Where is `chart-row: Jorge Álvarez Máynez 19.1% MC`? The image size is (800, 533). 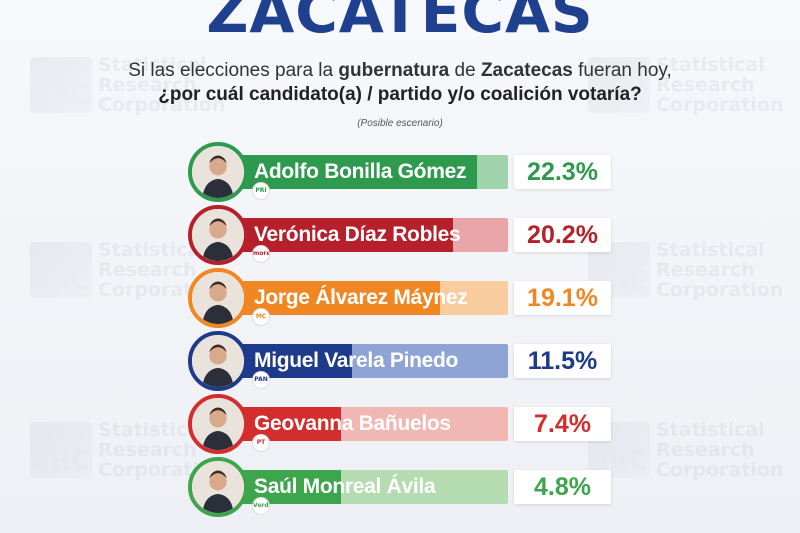 chart-row: Jorge Álvarez Máynez 19.1% MC is located at coordinates (400, 298).